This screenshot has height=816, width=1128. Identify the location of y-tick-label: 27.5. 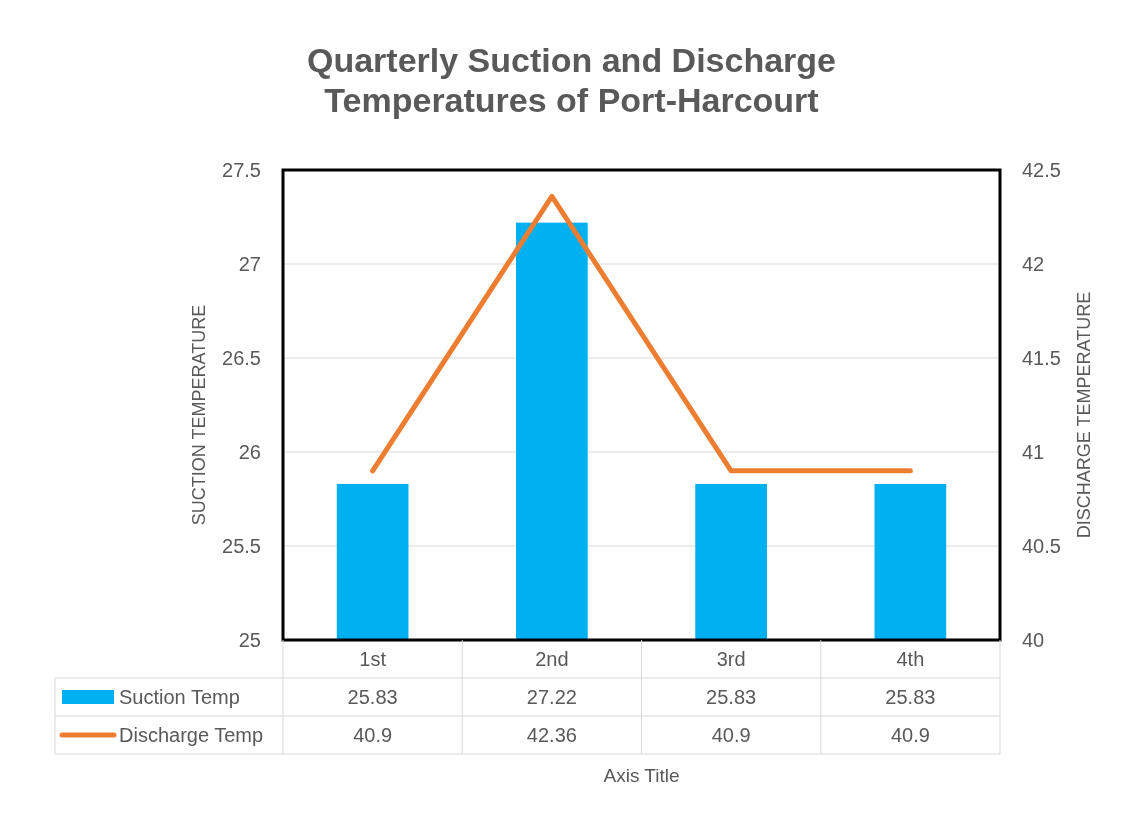
(241, 169).